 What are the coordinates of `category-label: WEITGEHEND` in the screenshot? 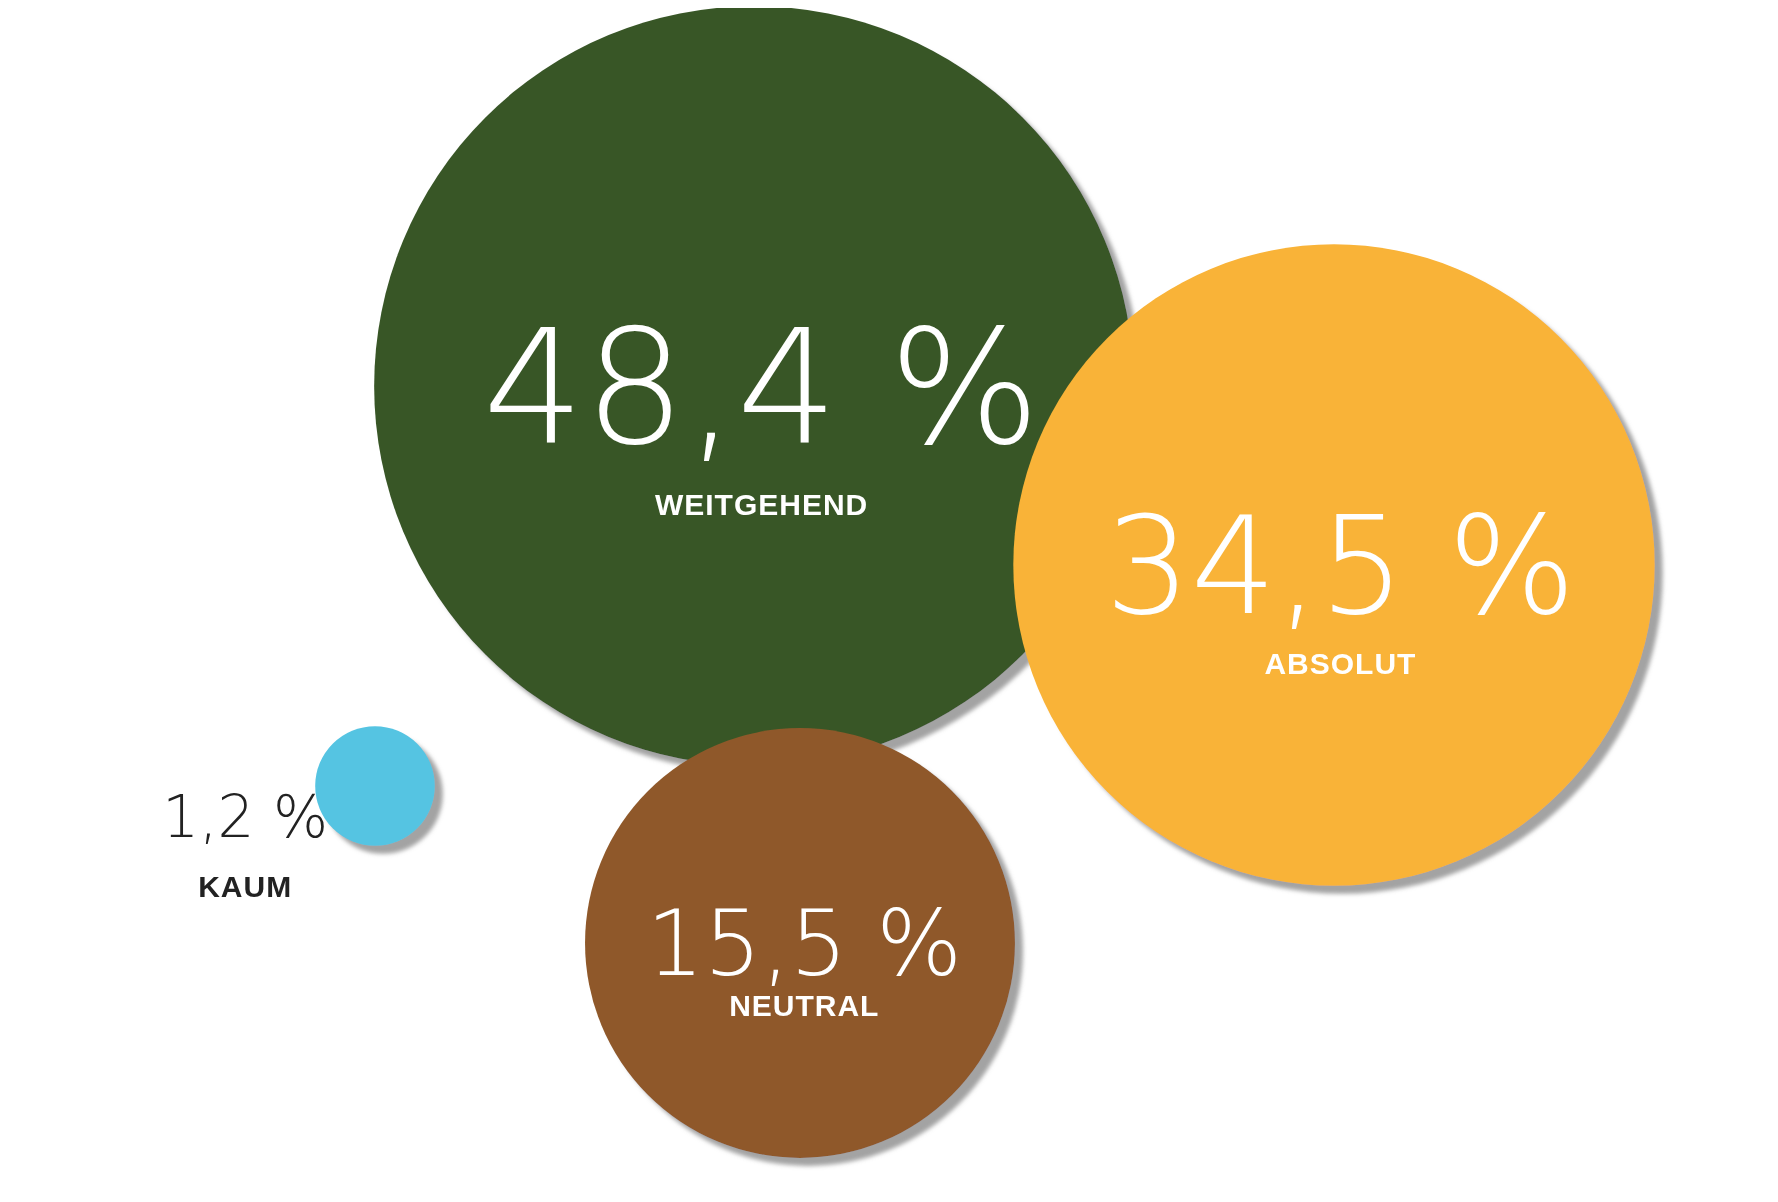 It's located at (761, 504).